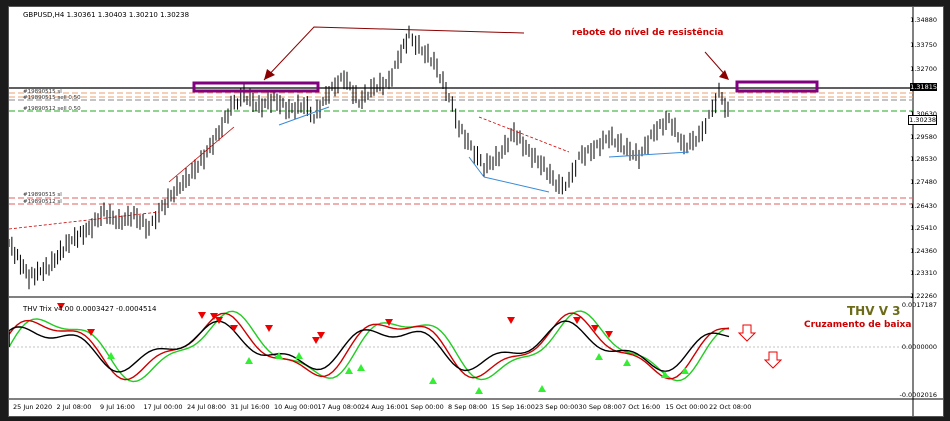 The width and height of the screenshot is (950, 421). I want to click on trix-signal-line, so click(369, 346).